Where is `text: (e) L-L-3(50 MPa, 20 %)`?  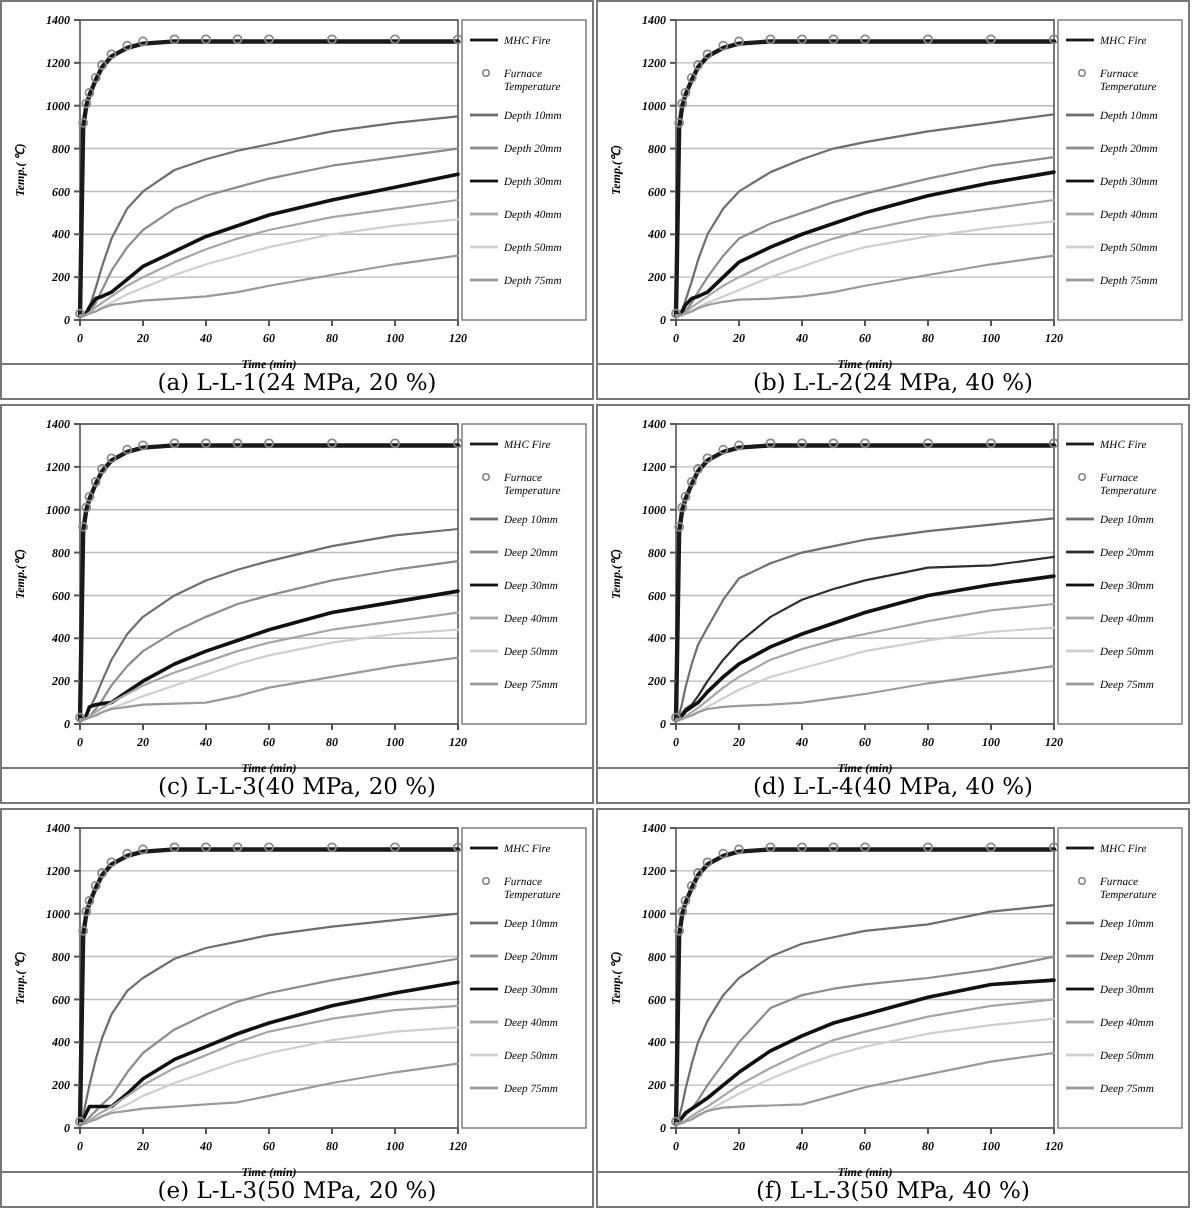 text: (e) L-L-3(50 MPa, 20 %) is located at coordinates (297, 1190).